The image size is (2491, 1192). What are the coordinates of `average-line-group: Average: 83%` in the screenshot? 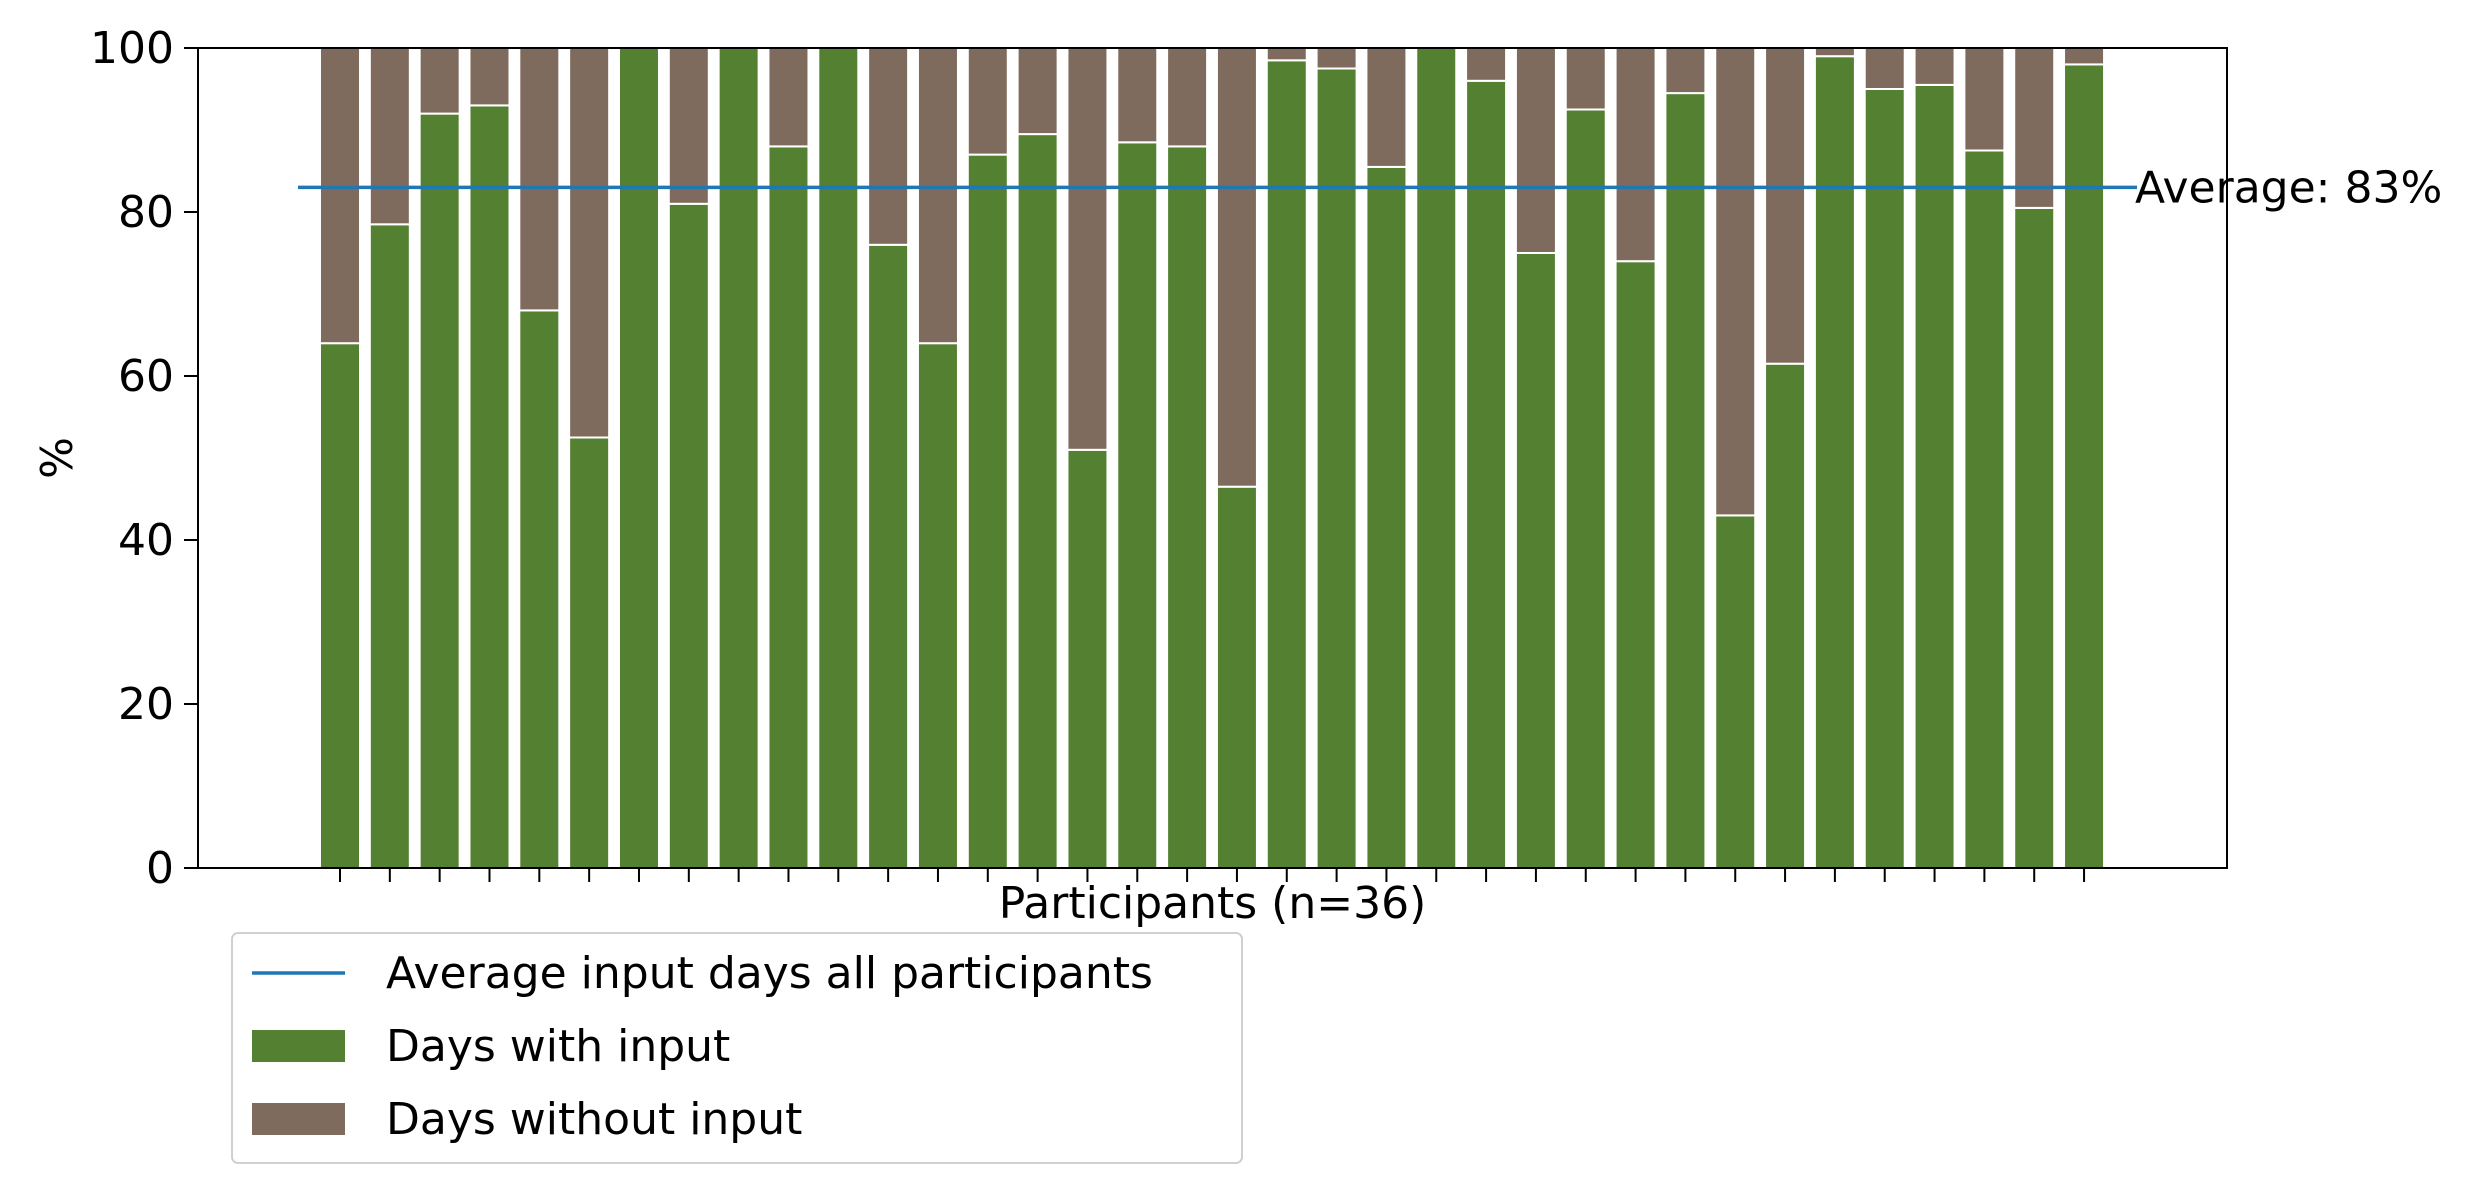 It's located at (1370, 187).